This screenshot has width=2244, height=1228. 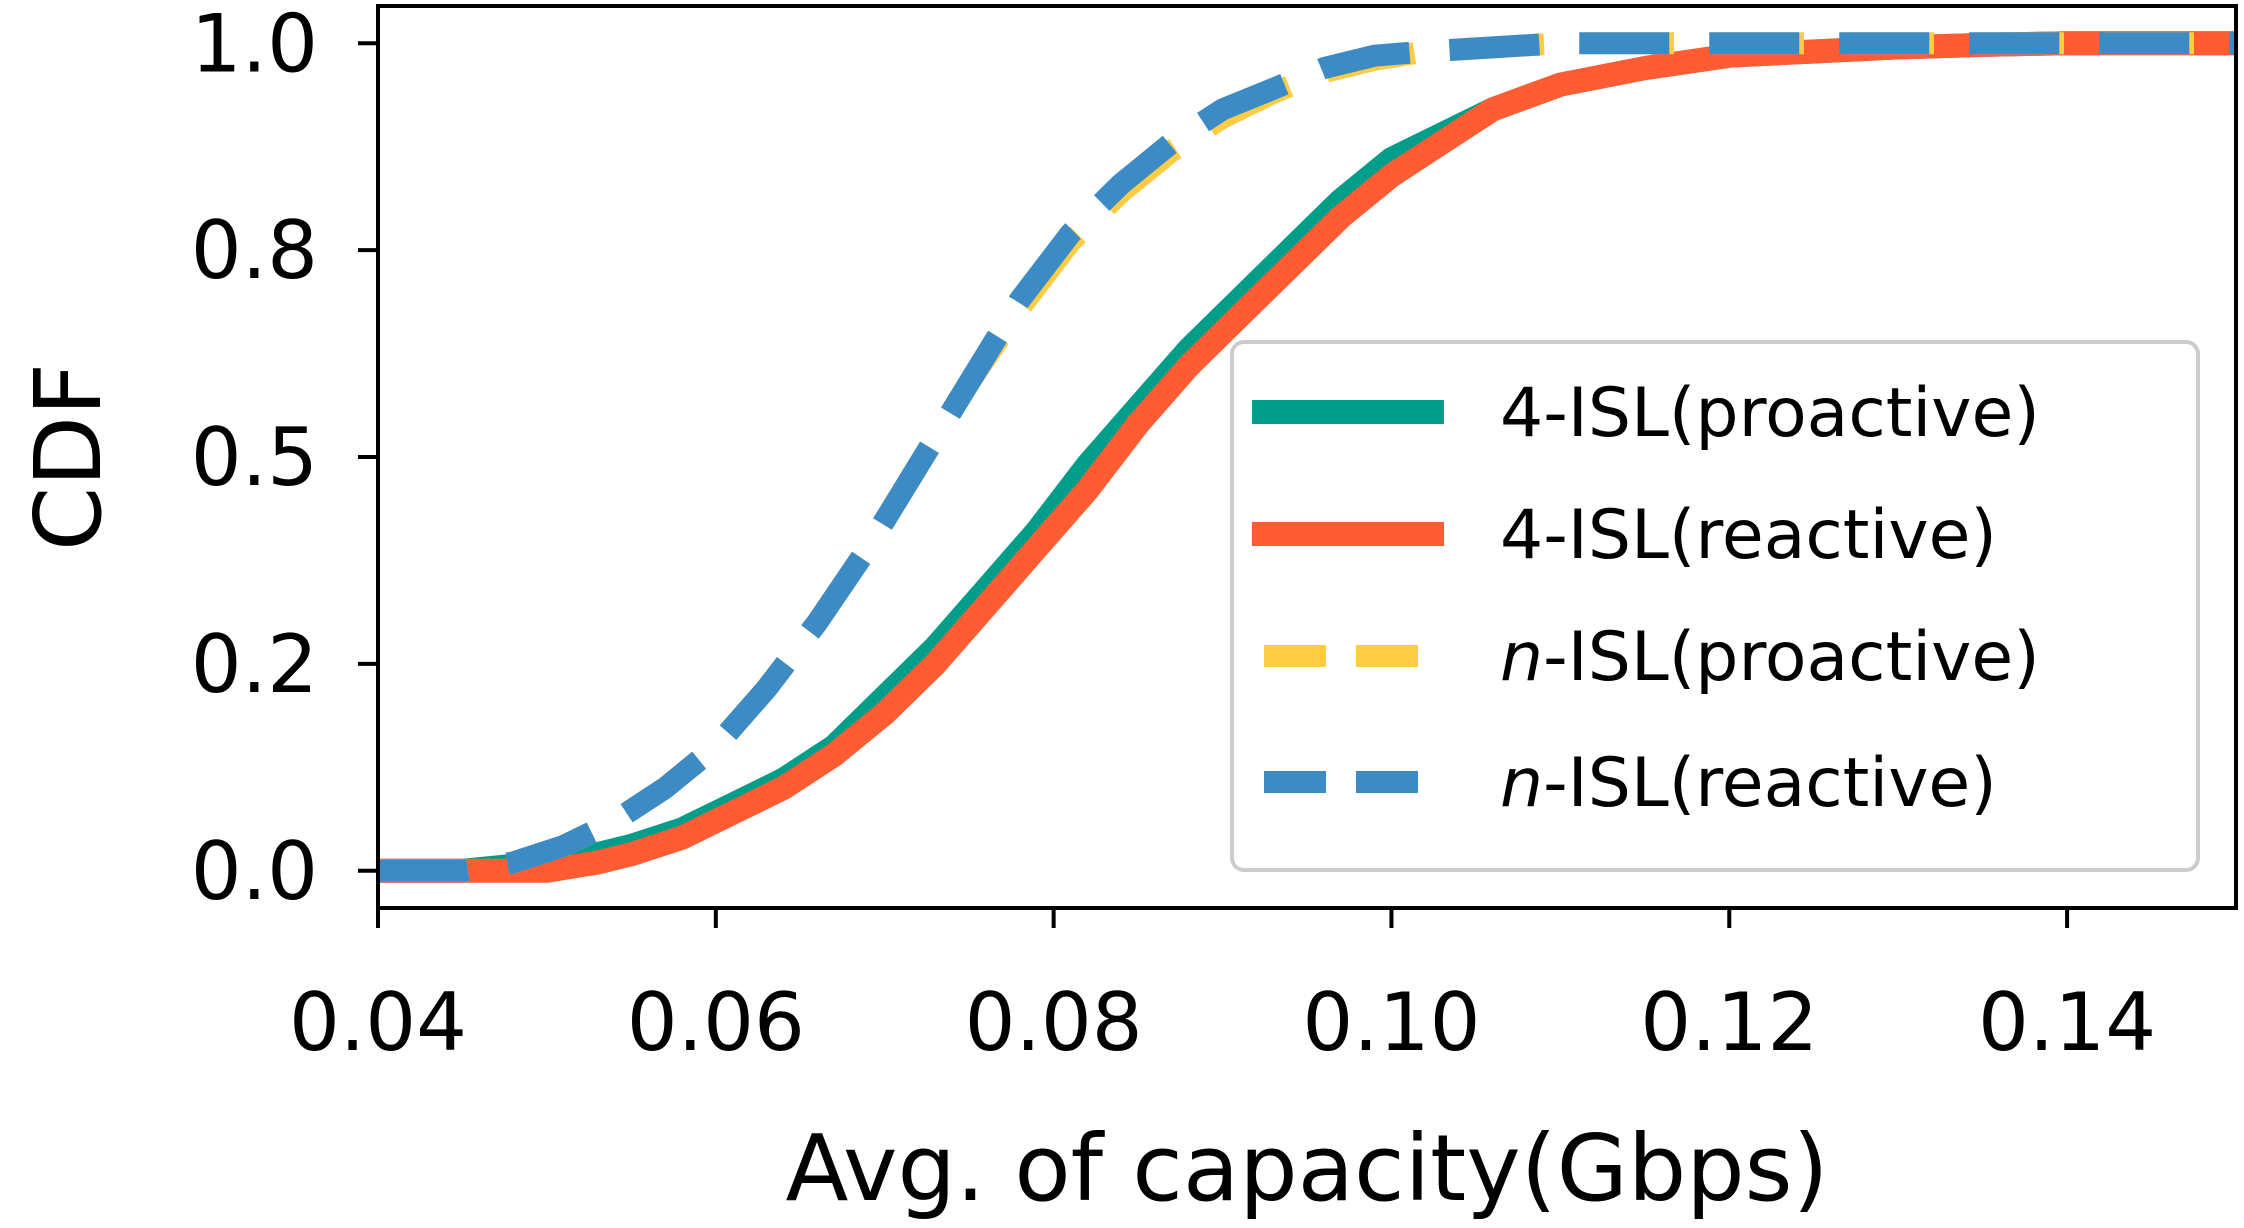 What do you see at coordinates (716, 1022) in the screenshot?
I see `x-tick-label: 0.06` at bounding box center [716, 1022].